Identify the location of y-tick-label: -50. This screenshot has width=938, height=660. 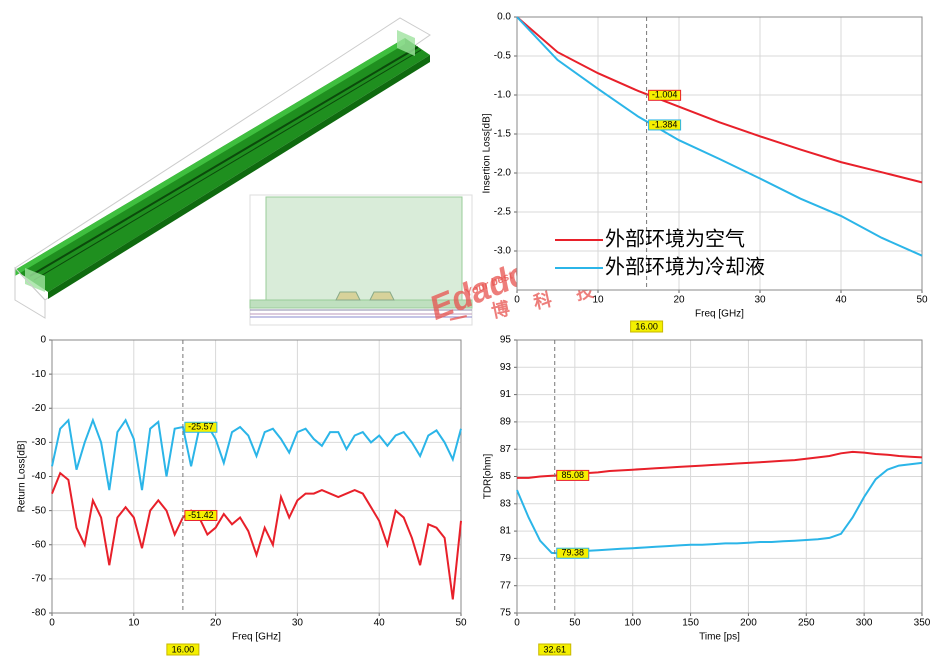
(39, 510).